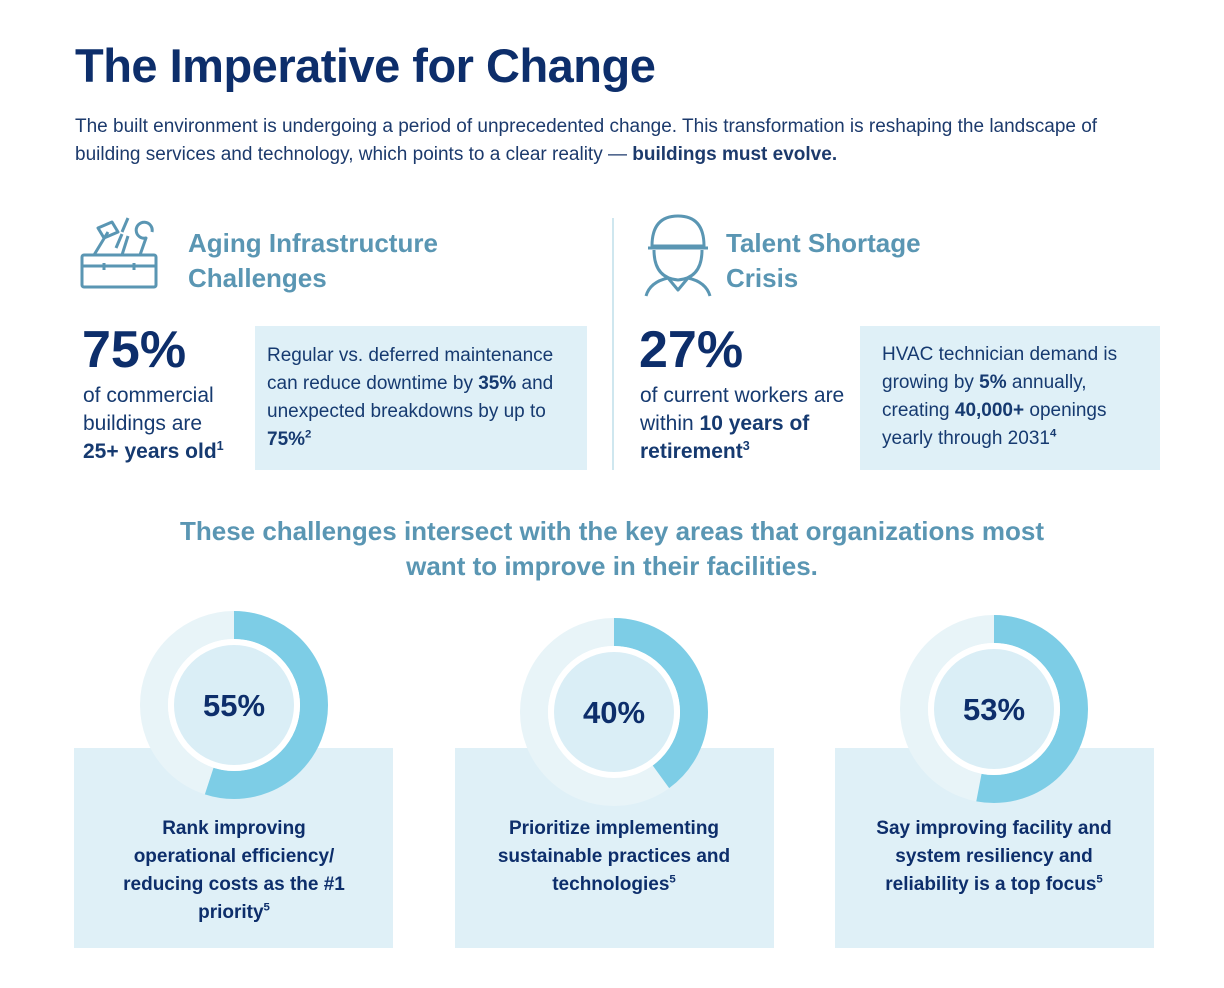 The height and width of the screenshot is (988, 1224). Describe the element at coordinates (691, 350) in the screenshot. I see `stat: 27%` at that location.